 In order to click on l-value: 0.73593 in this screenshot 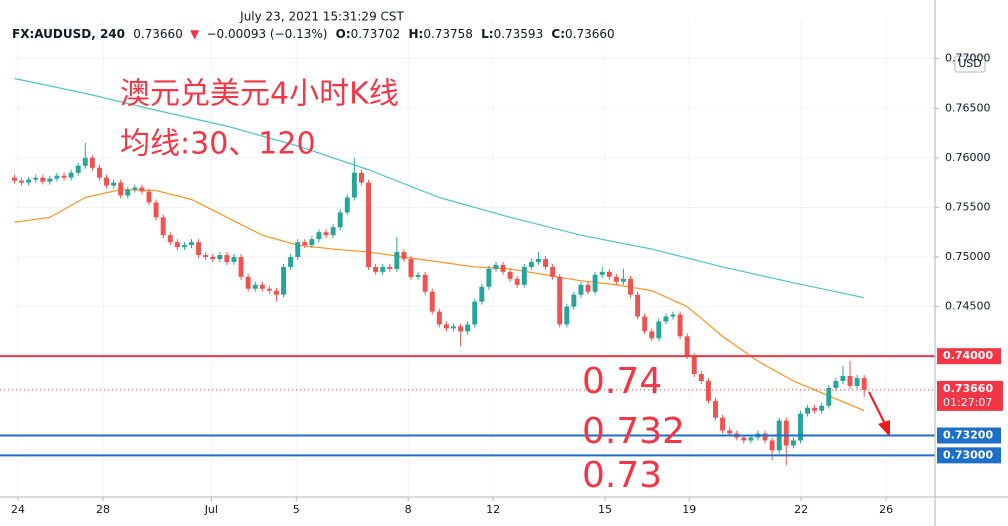, I will do `click(519, 34)`.